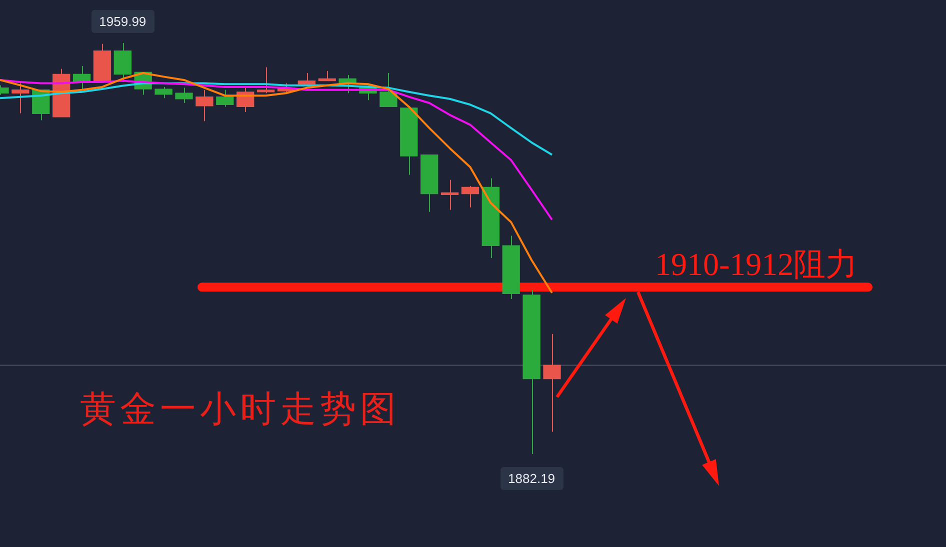 This screenshot has height=547, width=946. I want to click on annotation: 1959.99, so click(122, 21).